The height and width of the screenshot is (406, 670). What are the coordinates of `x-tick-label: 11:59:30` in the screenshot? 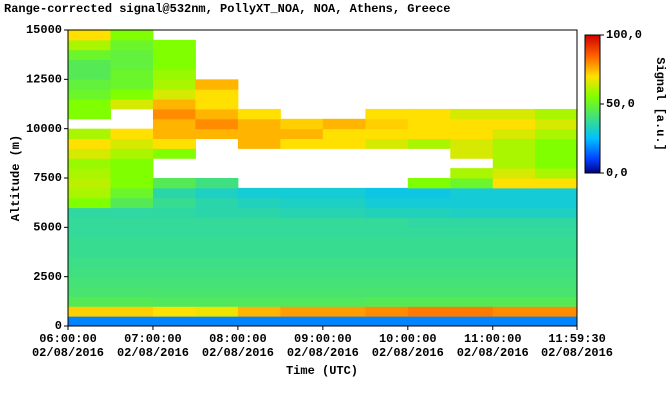 It's located at (577, 339).